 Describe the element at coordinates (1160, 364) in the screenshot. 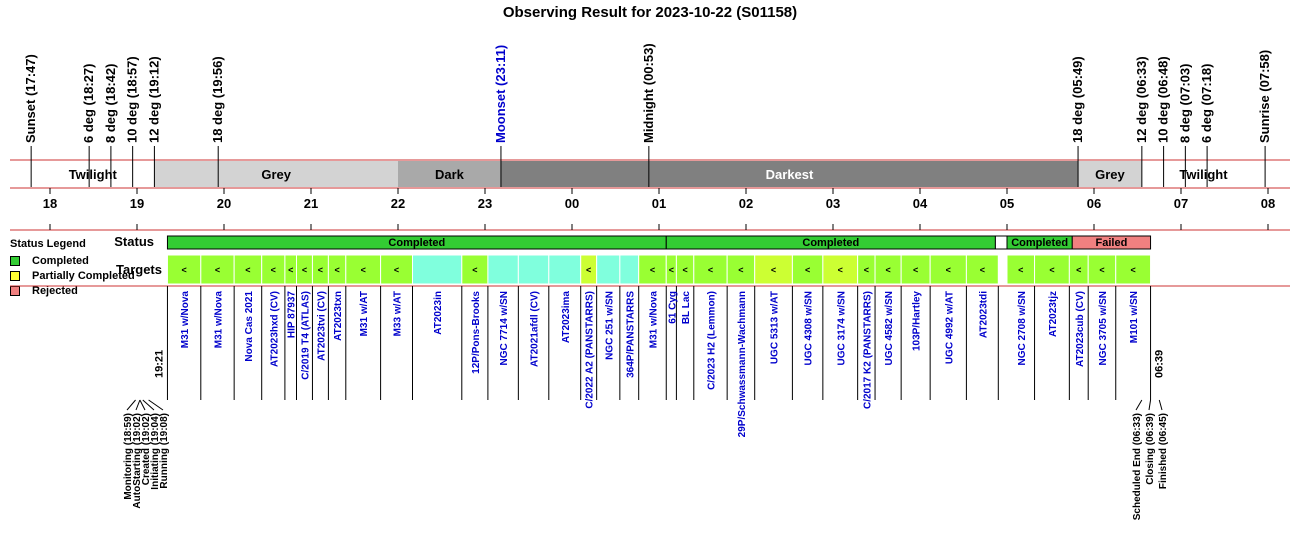

I see `target-end-time-label: 06:39` at that location.